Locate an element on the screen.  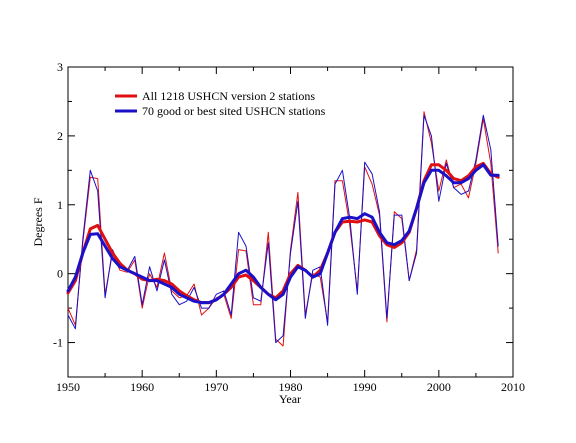
legend-label: All 1218 USHCN version 2 stations is located at coordinates (228, 96).